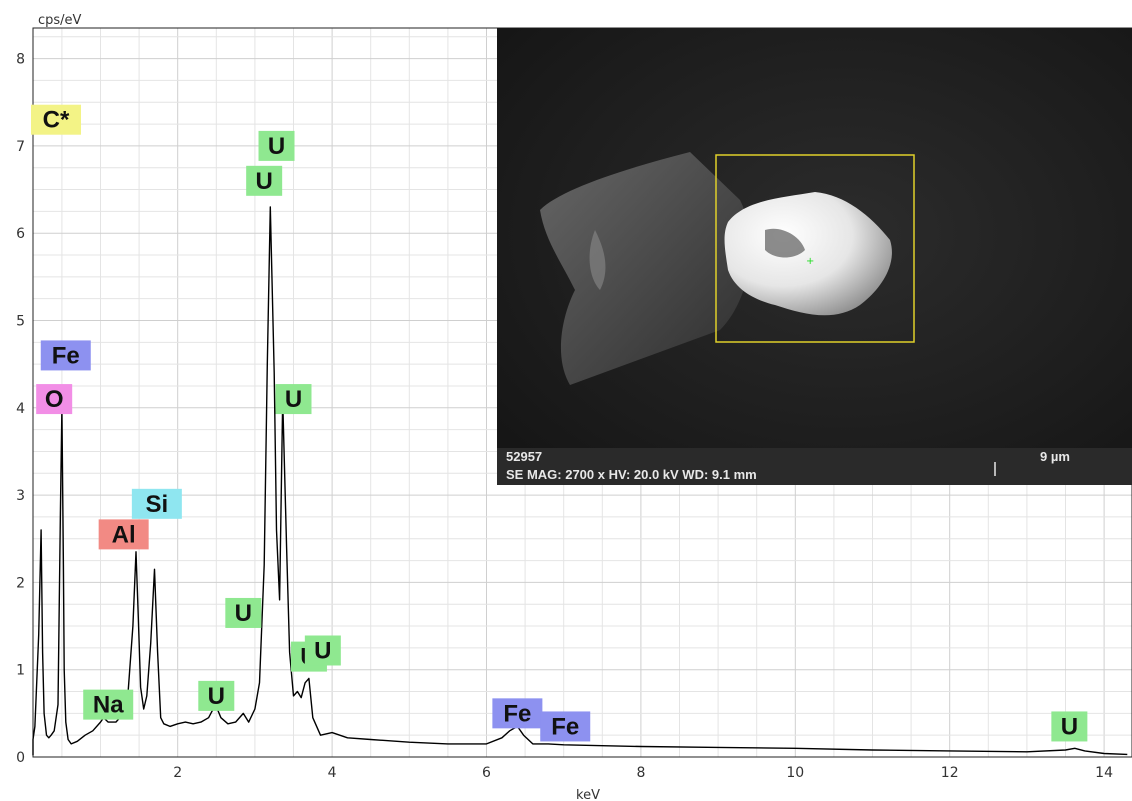  Describe the element at coordinates (810, 261) in the screenshot. I see `sem-crosshair: +` at that location.